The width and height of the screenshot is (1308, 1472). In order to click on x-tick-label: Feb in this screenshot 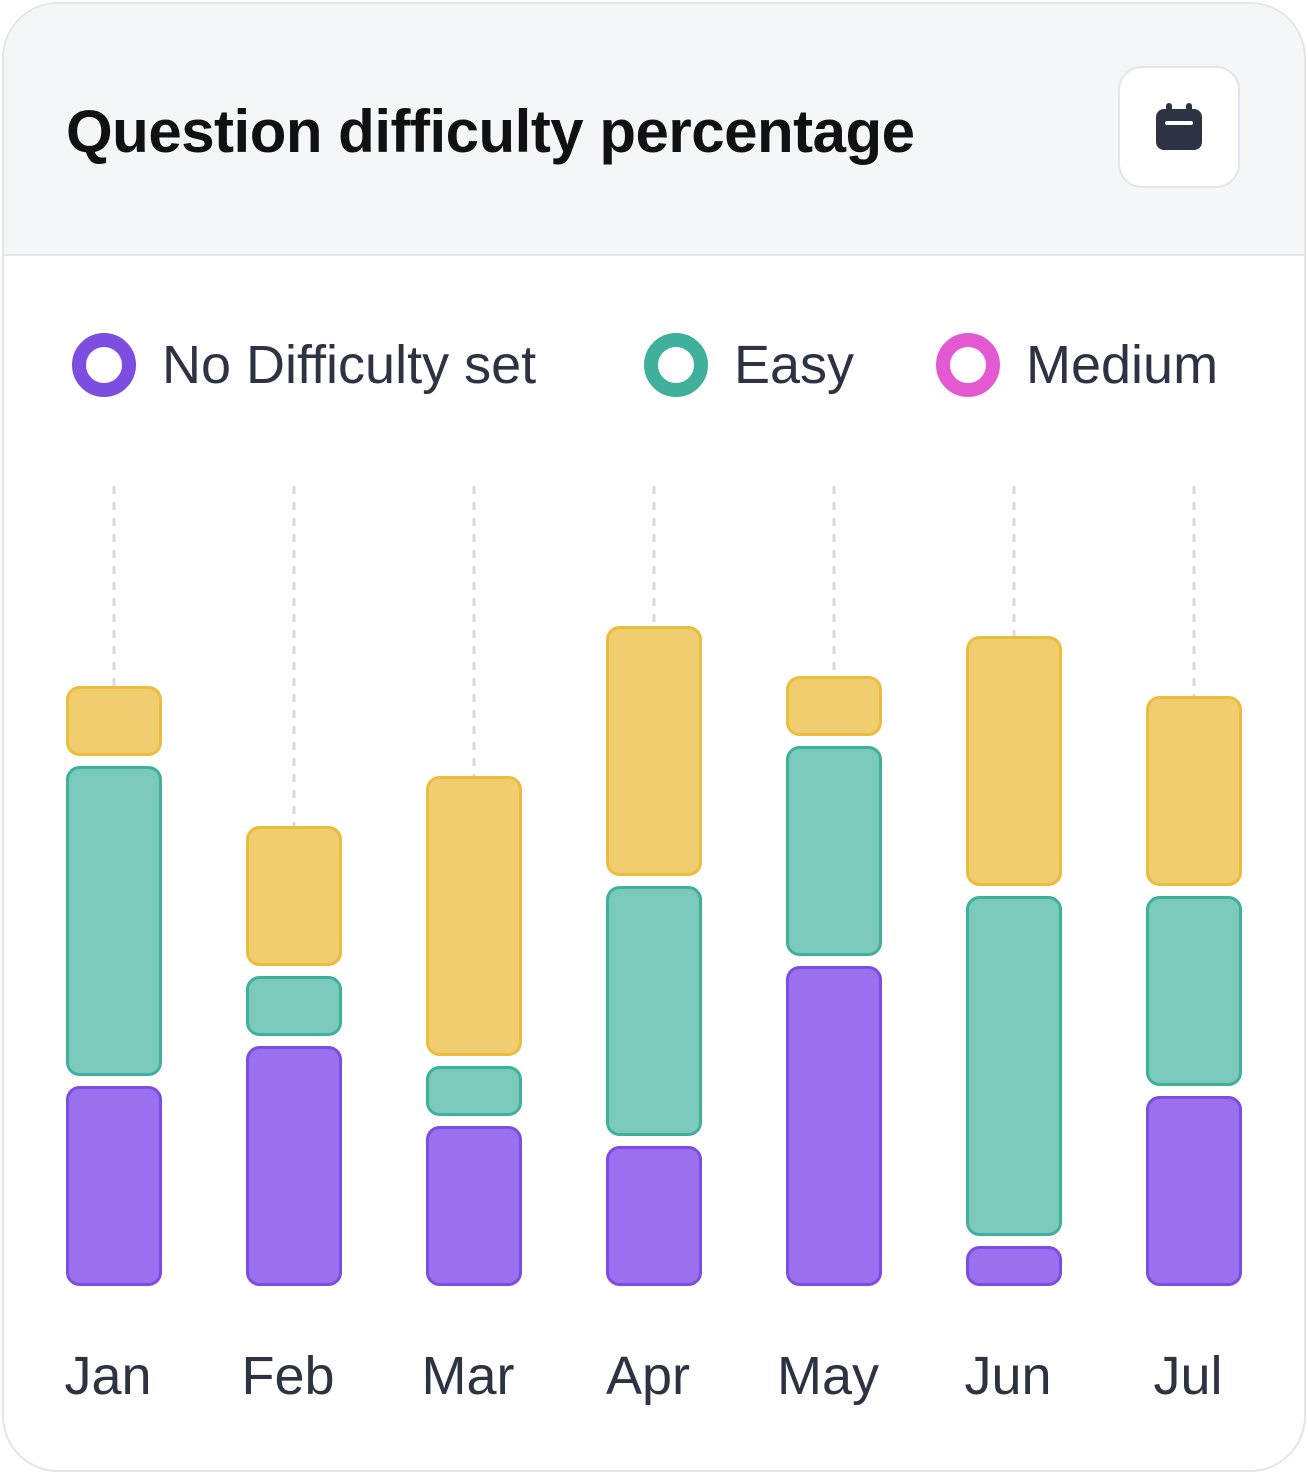, I will do `click(287, 1376)`.